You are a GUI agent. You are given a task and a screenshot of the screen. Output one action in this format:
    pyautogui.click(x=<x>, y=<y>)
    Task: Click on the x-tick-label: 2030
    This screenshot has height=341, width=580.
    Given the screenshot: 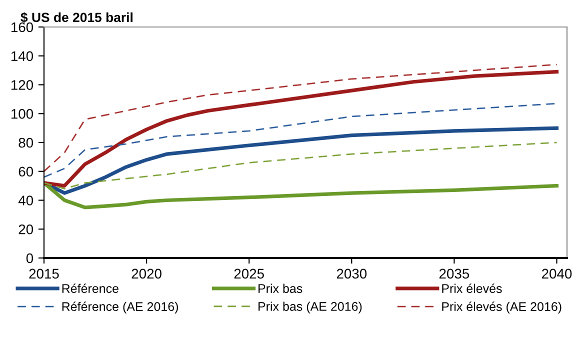 What is the action you would take?
    pyautogui.click(x=351, y=273)
    